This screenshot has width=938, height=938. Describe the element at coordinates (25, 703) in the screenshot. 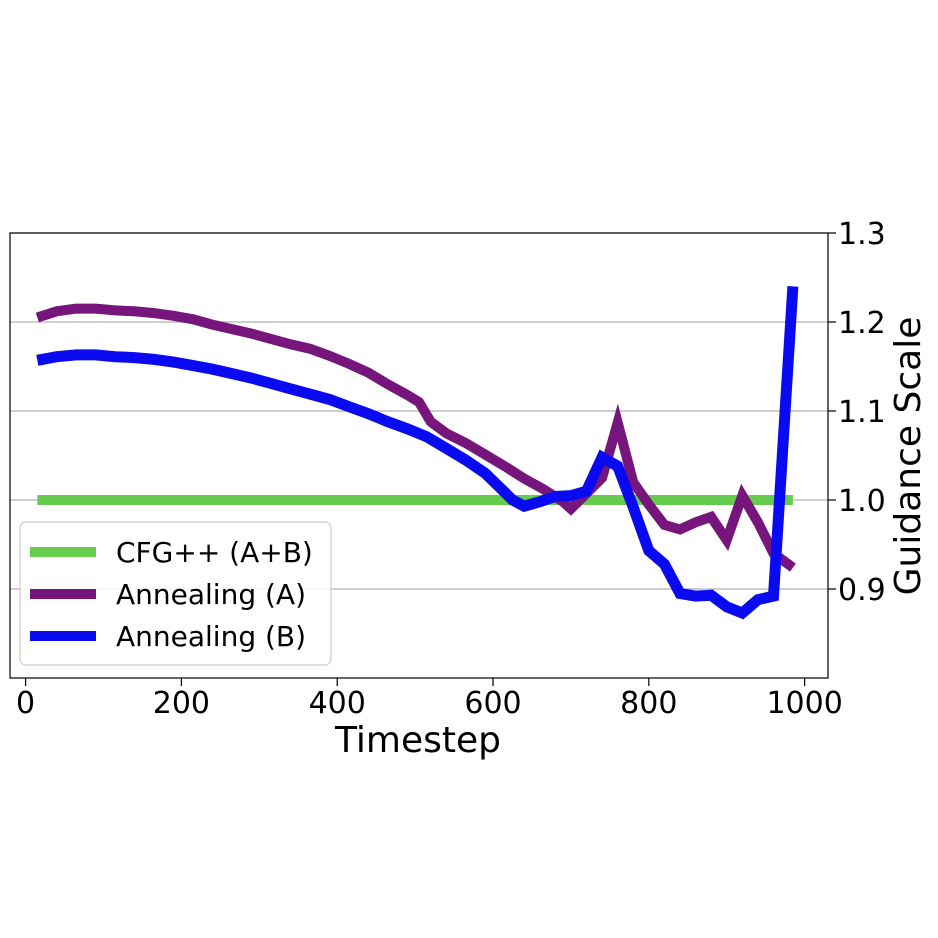

I see `x-tick-label-0: 0` at that location.